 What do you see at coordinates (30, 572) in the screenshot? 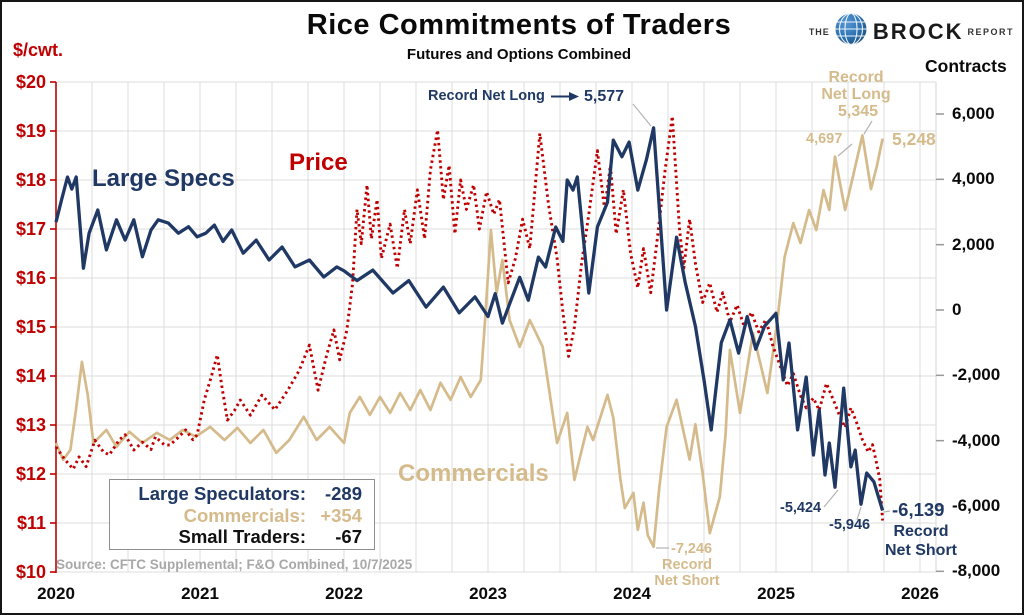
I see `price-axis-tick-label: $10` at bounding box center [30, 572].